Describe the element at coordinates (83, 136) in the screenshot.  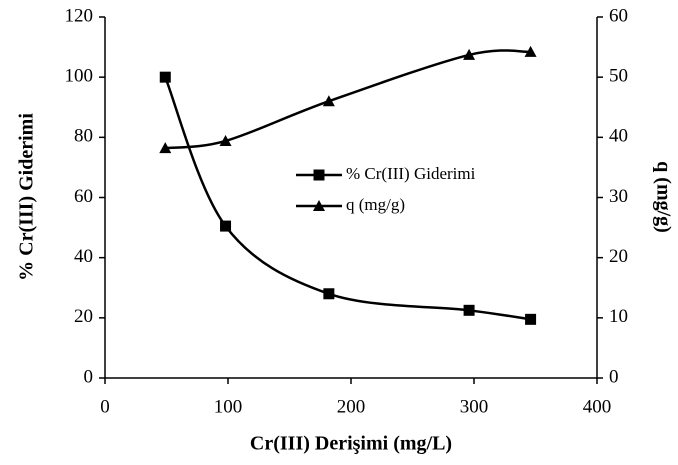
I see `y-tick-label: 80` at that location.